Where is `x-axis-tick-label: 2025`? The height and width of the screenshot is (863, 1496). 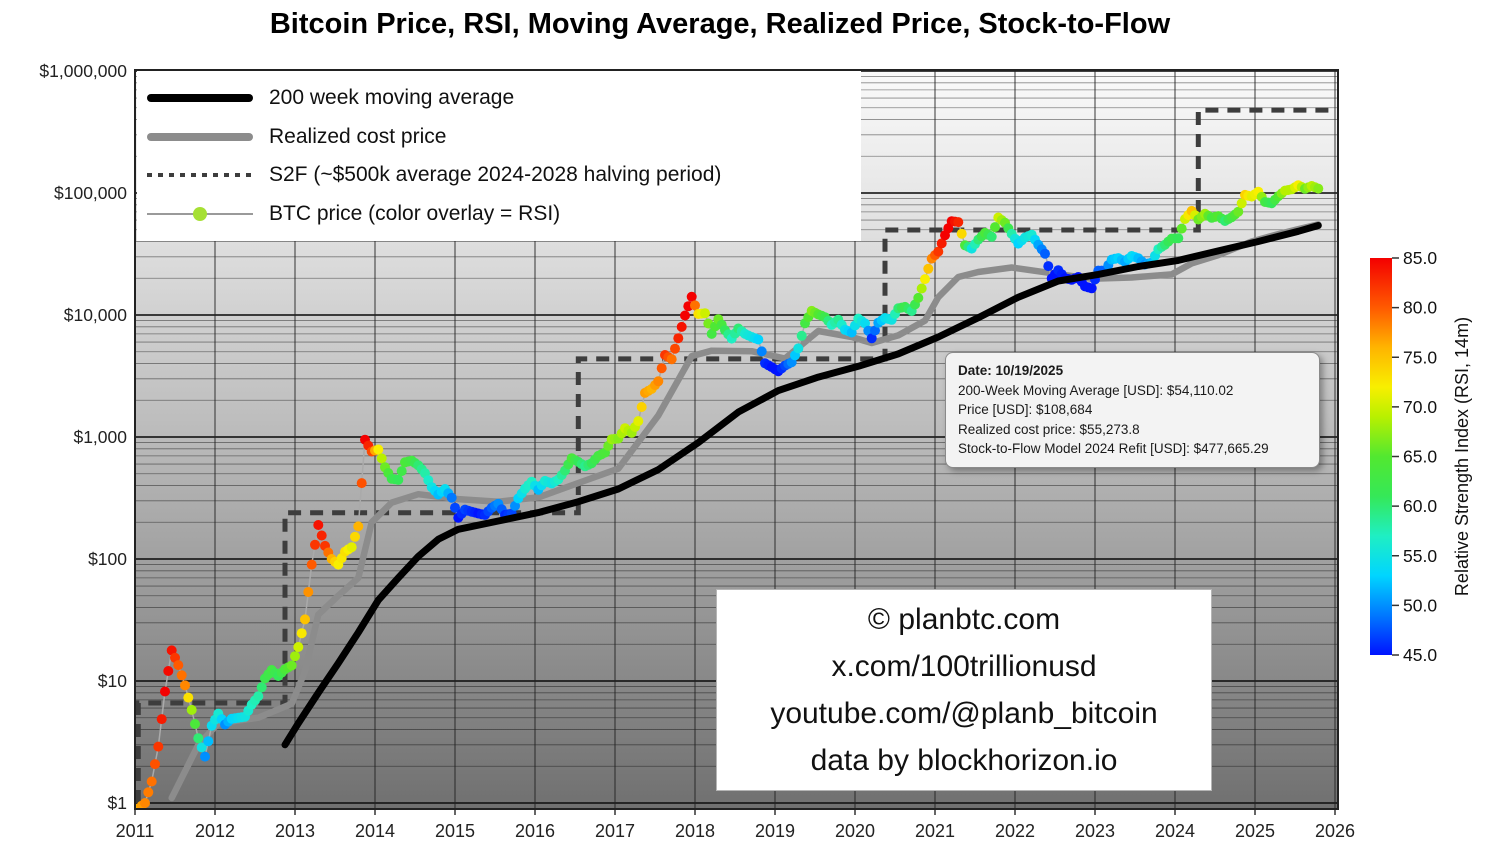 x-axis-tick-label: 2025 is located at coordinates (1255, 831).